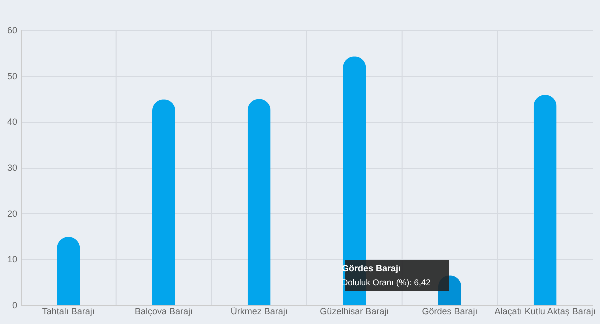 Image resolution: width=600 pixels, height=324 pixels. Describe the element at coordinates (12, 31) in the screenshot. I see `y-tick-label: 60` at that location.